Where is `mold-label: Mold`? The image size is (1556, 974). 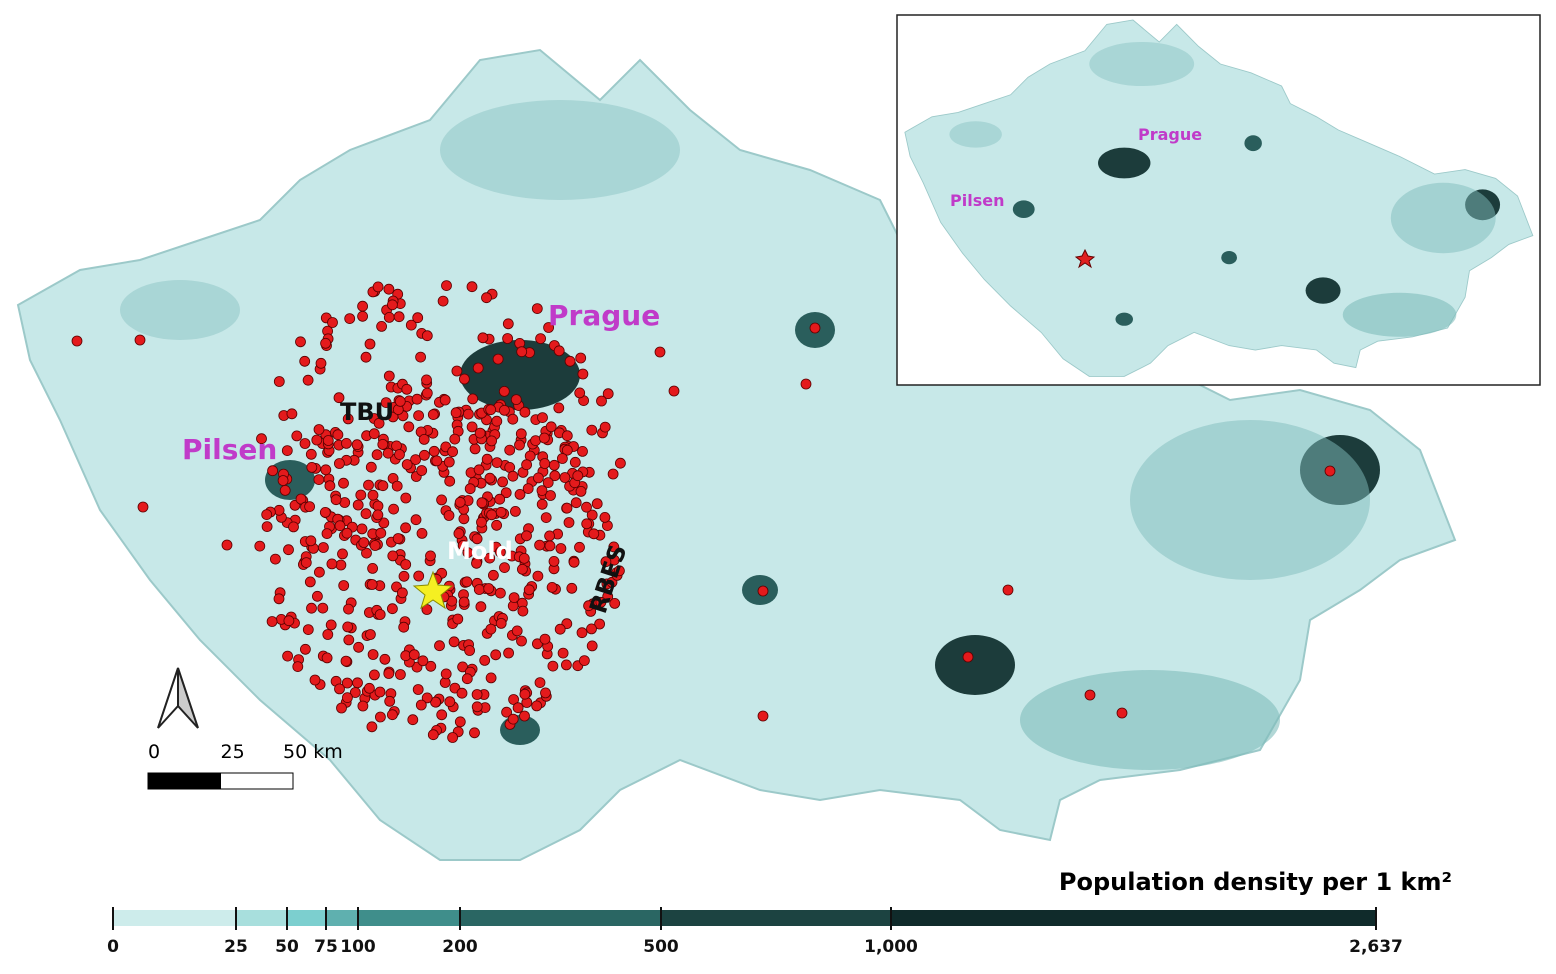
mold-label: Mold is located at coordinates (480, 551).